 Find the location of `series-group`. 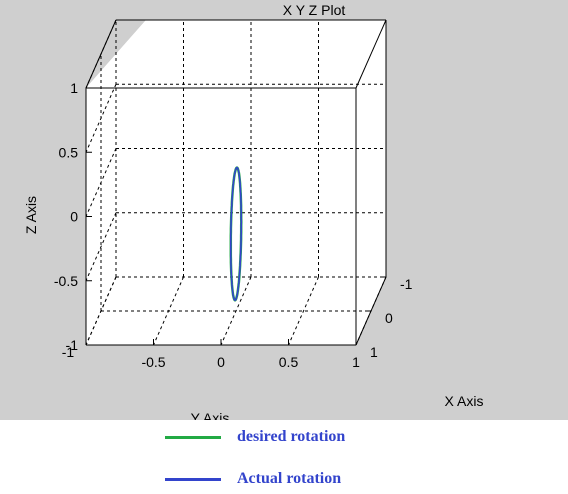

series-group is located at coordinates (236, 234).